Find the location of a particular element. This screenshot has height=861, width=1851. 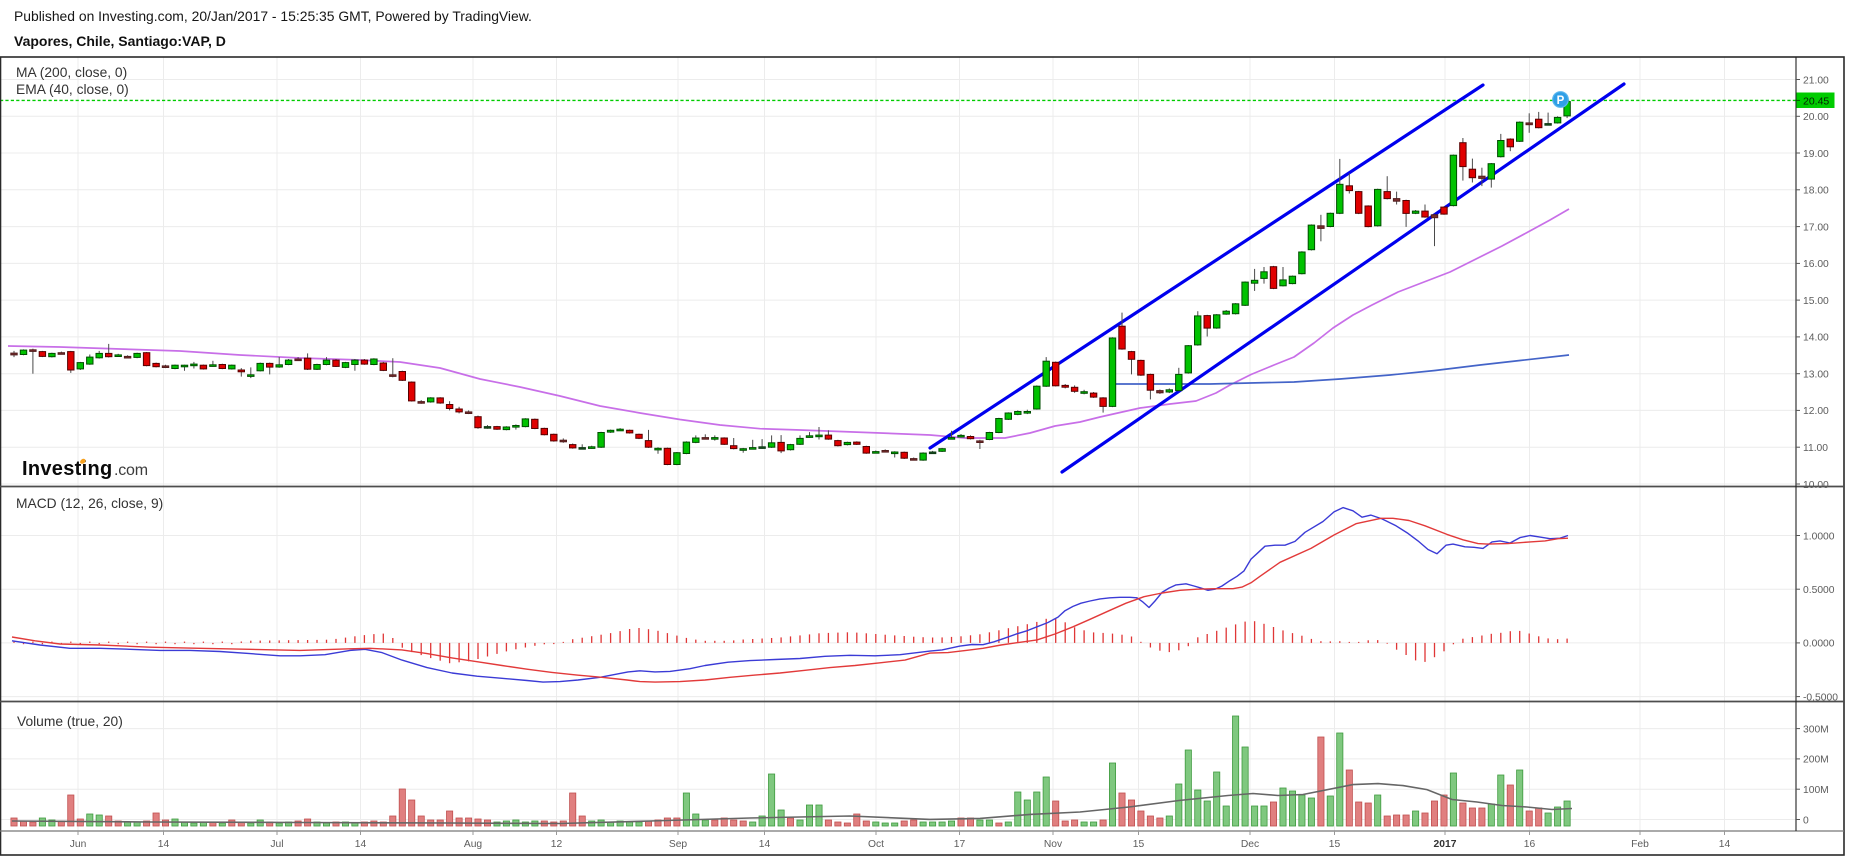

svg-text: 18.00 is located at coordinates (1816, 191).